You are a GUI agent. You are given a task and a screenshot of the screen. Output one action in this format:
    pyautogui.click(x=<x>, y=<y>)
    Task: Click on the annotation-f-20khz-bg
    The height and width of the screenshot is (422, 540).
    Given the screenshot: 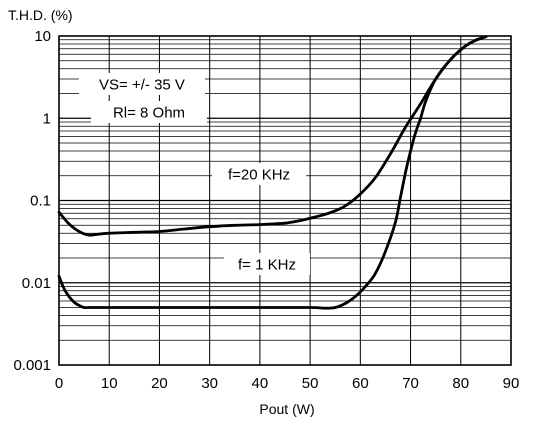 What is the action you would take?
    pyautogui.click(x=259, y=174)
    